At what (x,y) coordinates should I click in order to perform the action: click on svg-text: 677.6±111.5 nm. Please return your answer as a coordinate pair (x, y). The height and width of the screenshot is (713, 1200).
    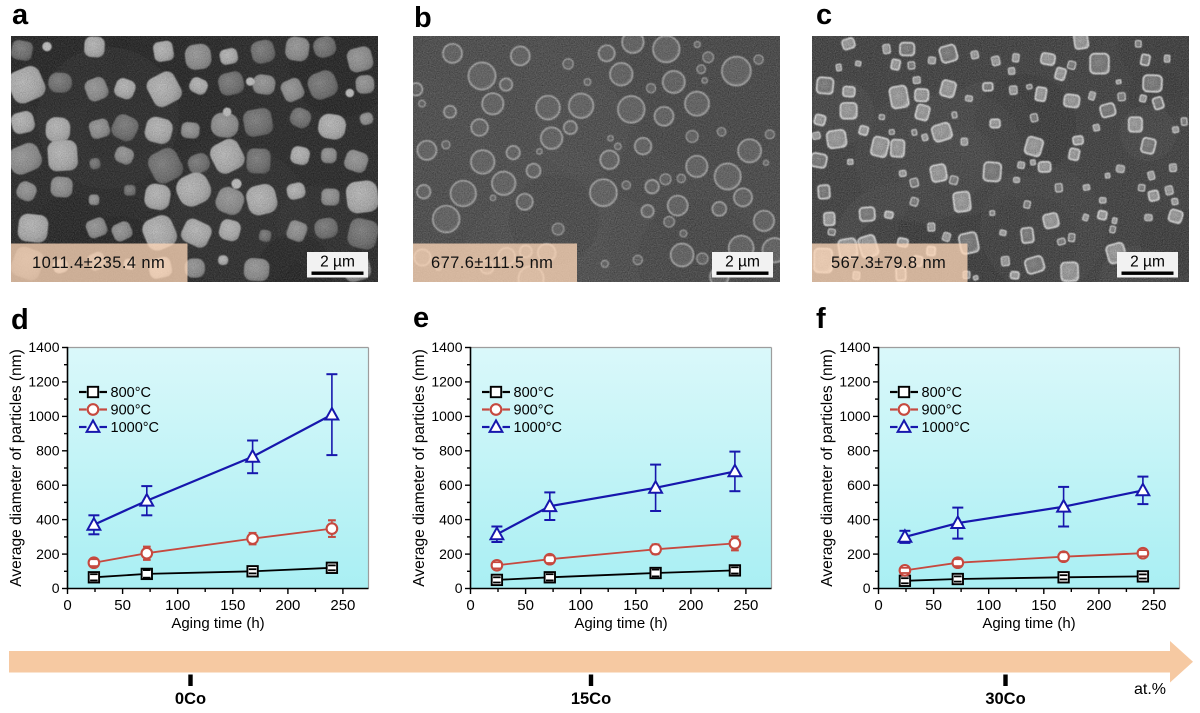
    Looking at the image, I should click on (492, 263).